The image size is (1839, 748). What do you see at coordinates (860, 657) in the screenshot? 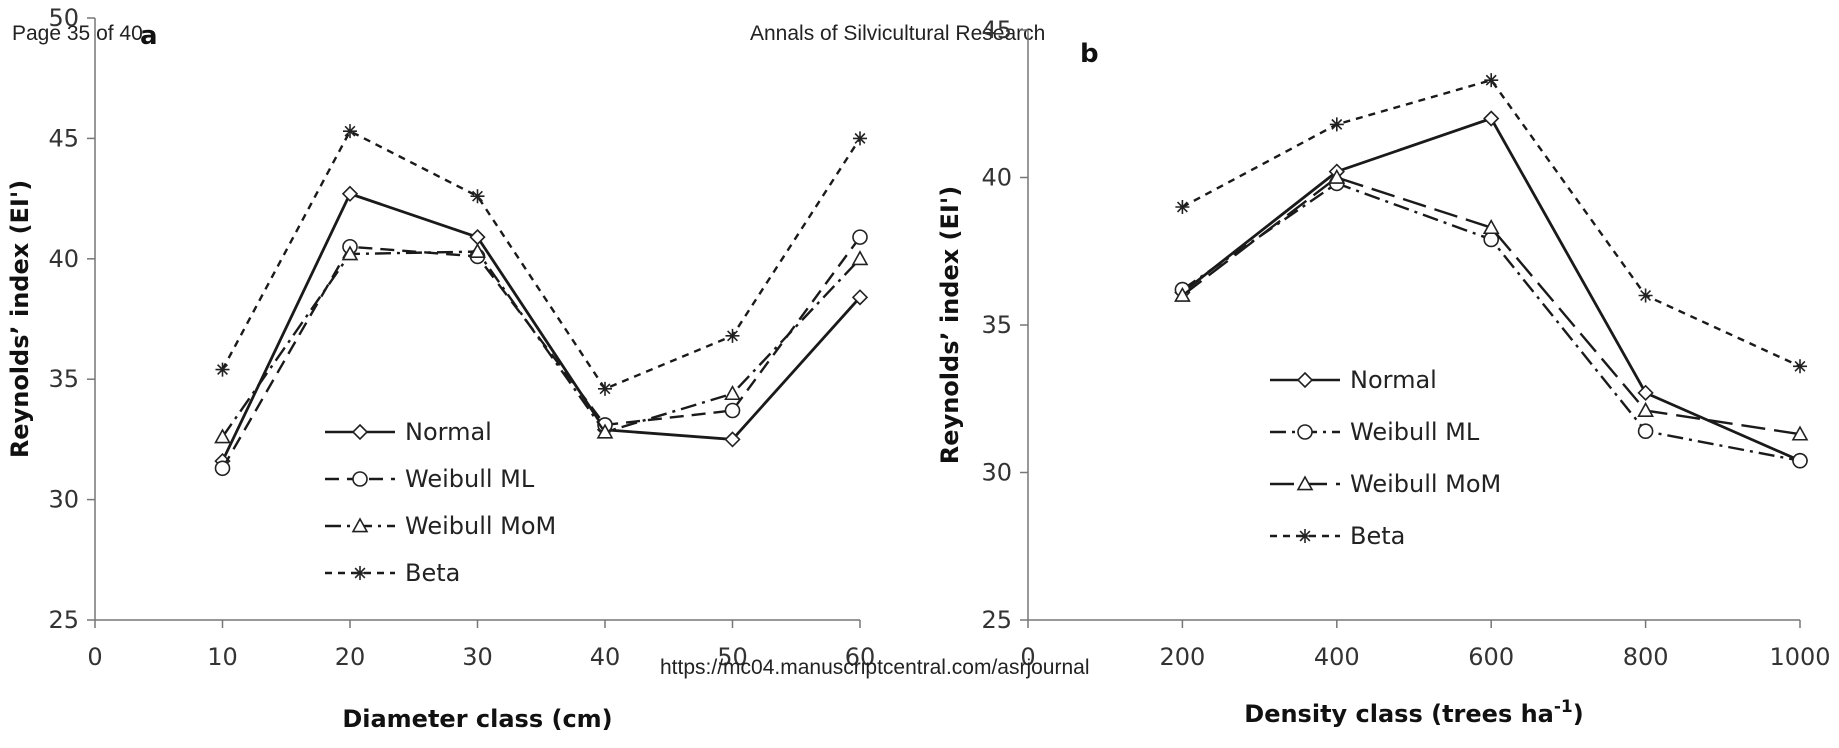
I see `x-tick-label: 60` at bounding box center [860, 657].